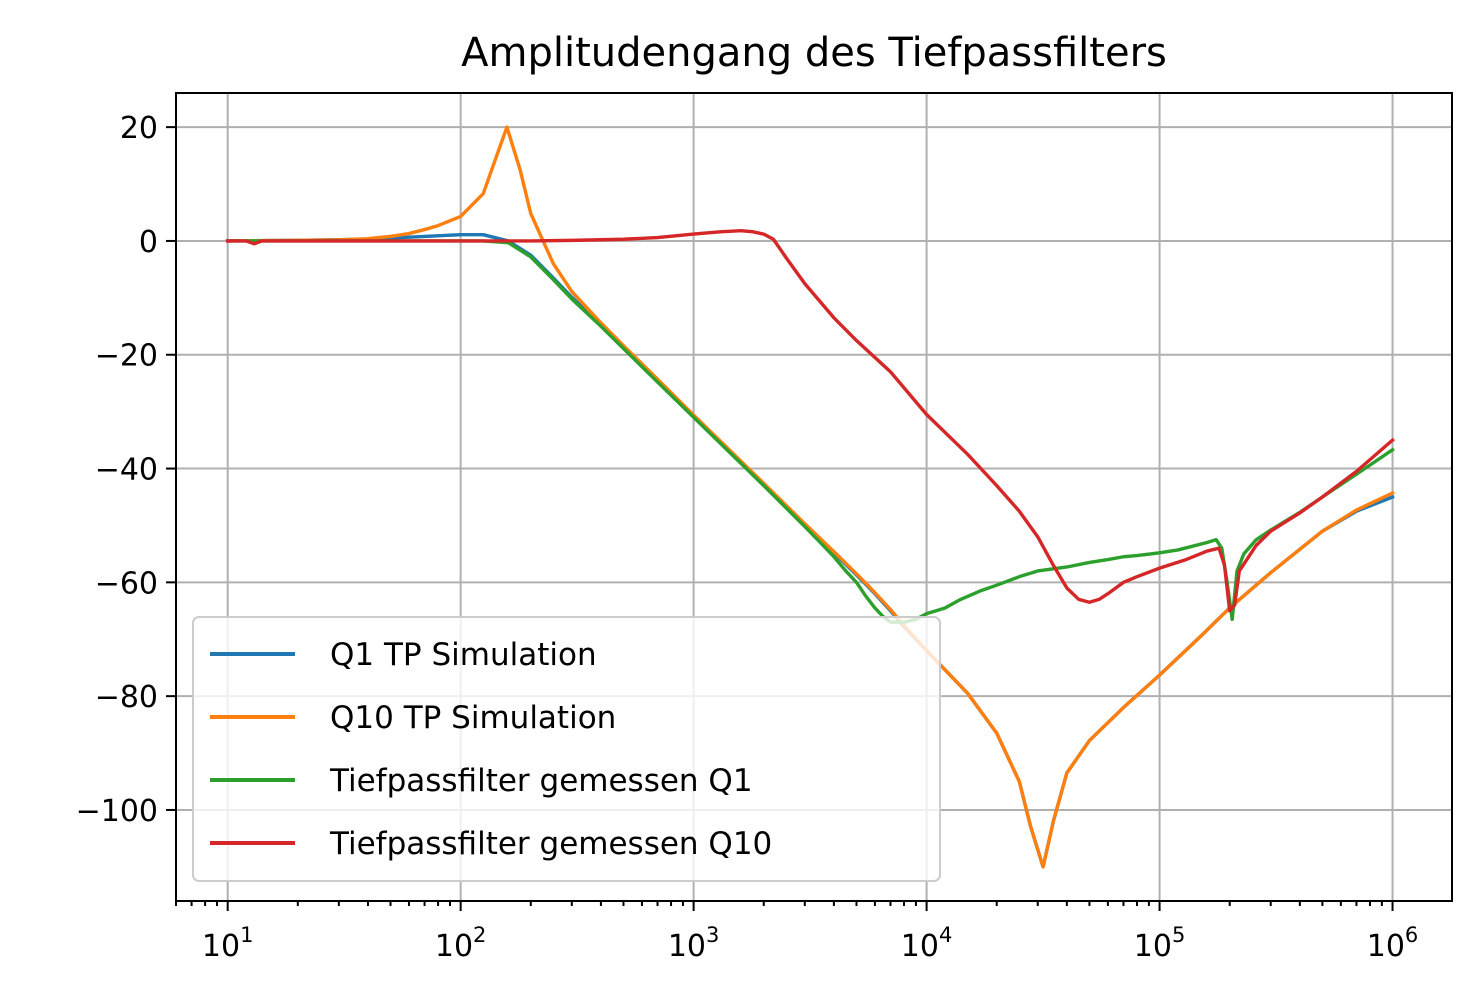 The width and height of the screenshot is (1482, 1003). Describe the element at coordinates (126, 583) in the screenshot. I see `y-tick-label: −60` at that location.